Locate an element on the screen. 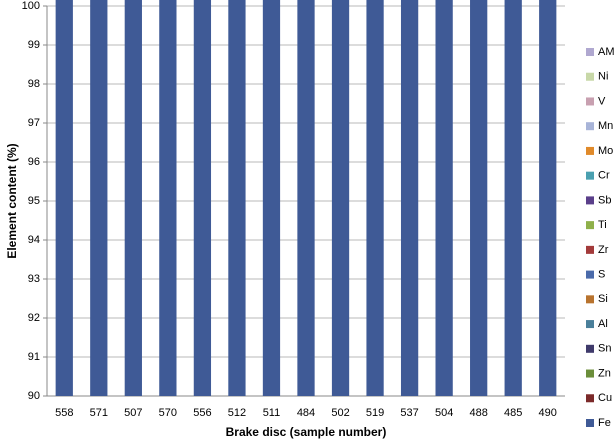 This screenshot has height=445, width=615. y-tick-label: 97 is located at coordinates (34, 123).